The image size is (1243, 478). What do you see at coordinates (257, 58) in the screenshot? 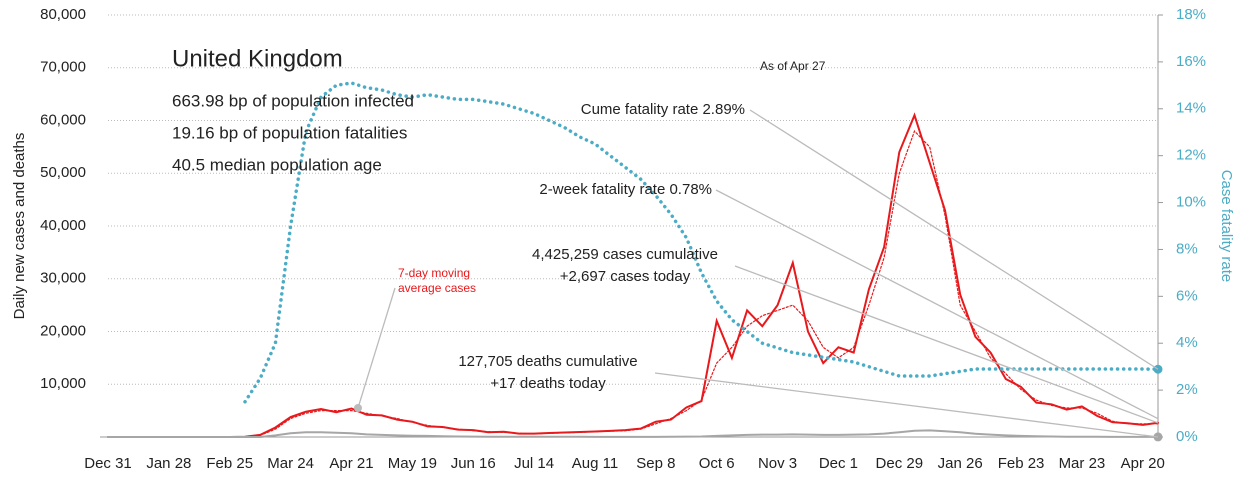
I see `chart-title: United Kingdom` at bounding box center [257, 58].